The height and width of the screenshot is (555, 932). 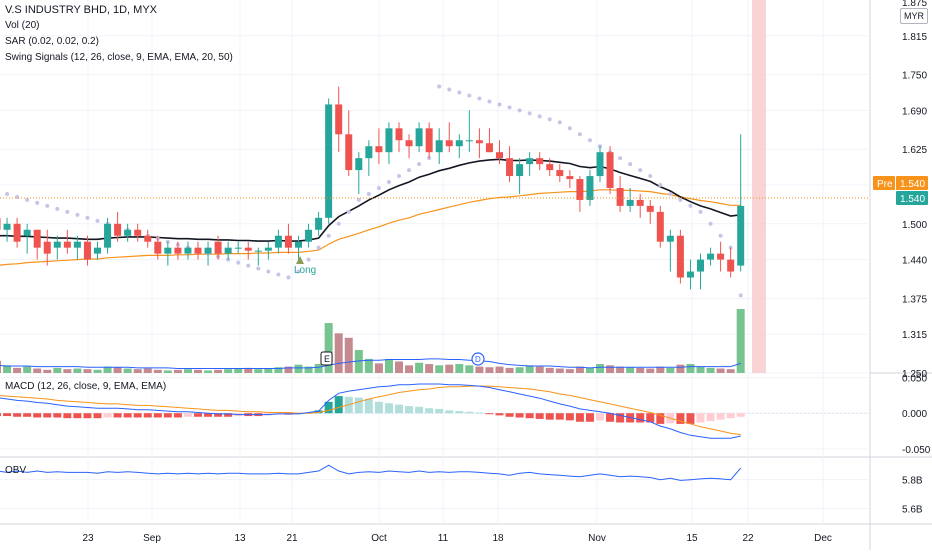 What do you see at coordinates (914, 150) in the screenshot?
I see `price-tick-label: 1.625` at bounding box center [914, 150].